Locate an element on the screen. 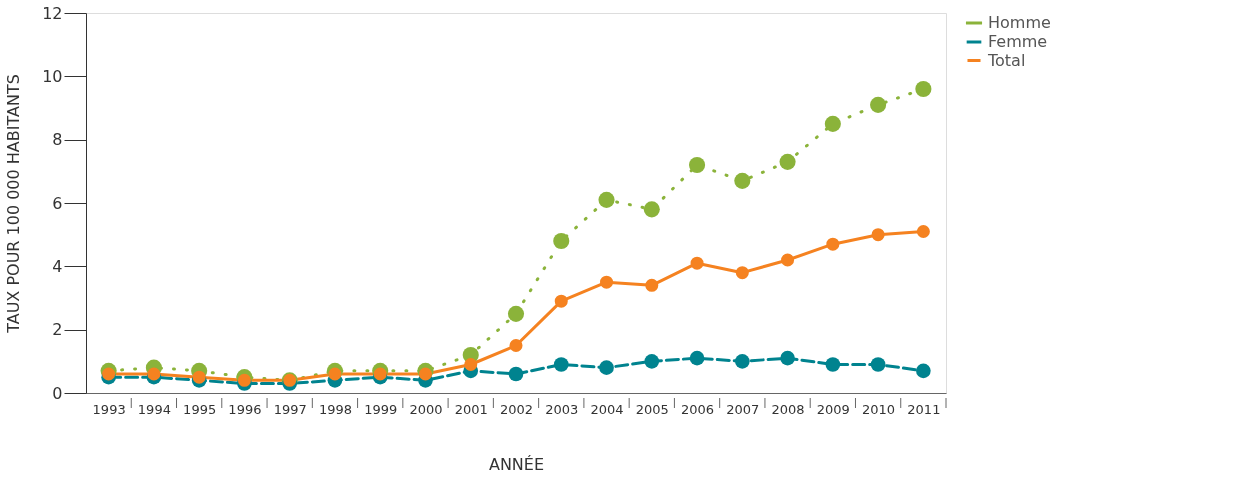  x-tick-label: 2003 is located at coordinates (562, 409).